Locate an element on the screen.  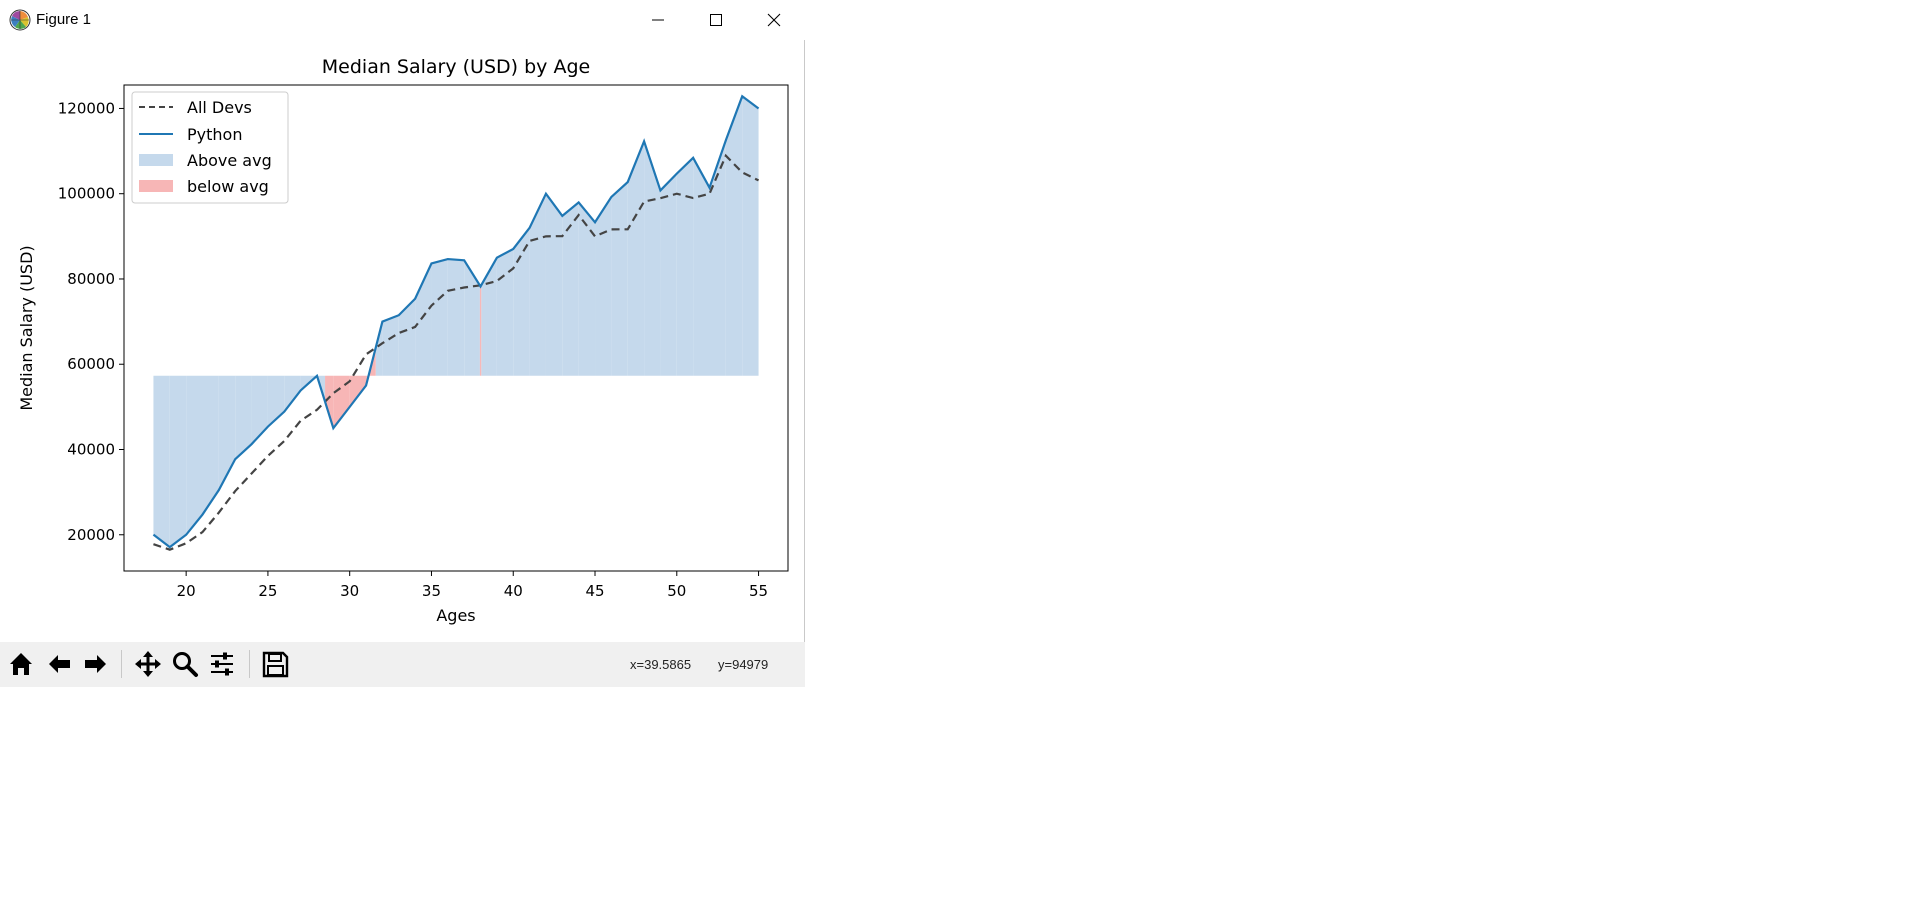
minimize-icon is located at coordinates (658, 20).